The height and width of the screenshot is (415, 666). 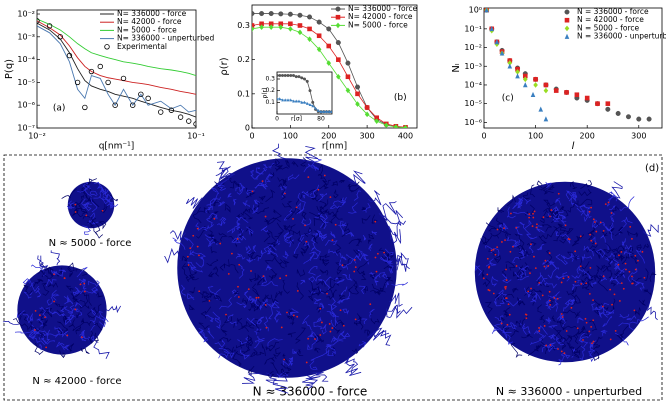 What do you see at coordinates (587, 136) in the screenshot?
I see `x-tick-label: 200` at bounding box center [587, 136].